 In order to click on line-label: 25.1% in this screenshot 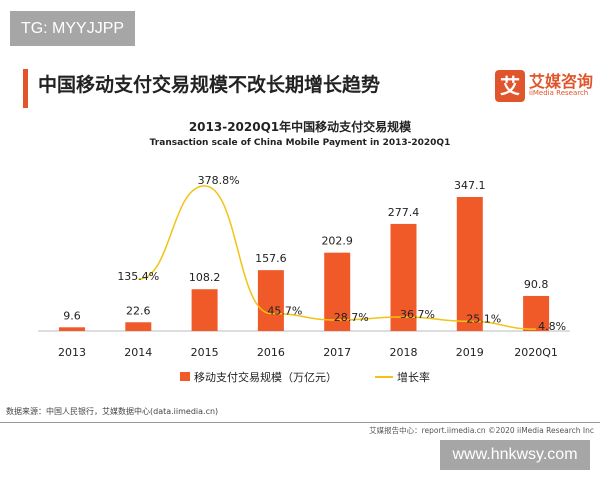, I will do `click(483, 318)`.